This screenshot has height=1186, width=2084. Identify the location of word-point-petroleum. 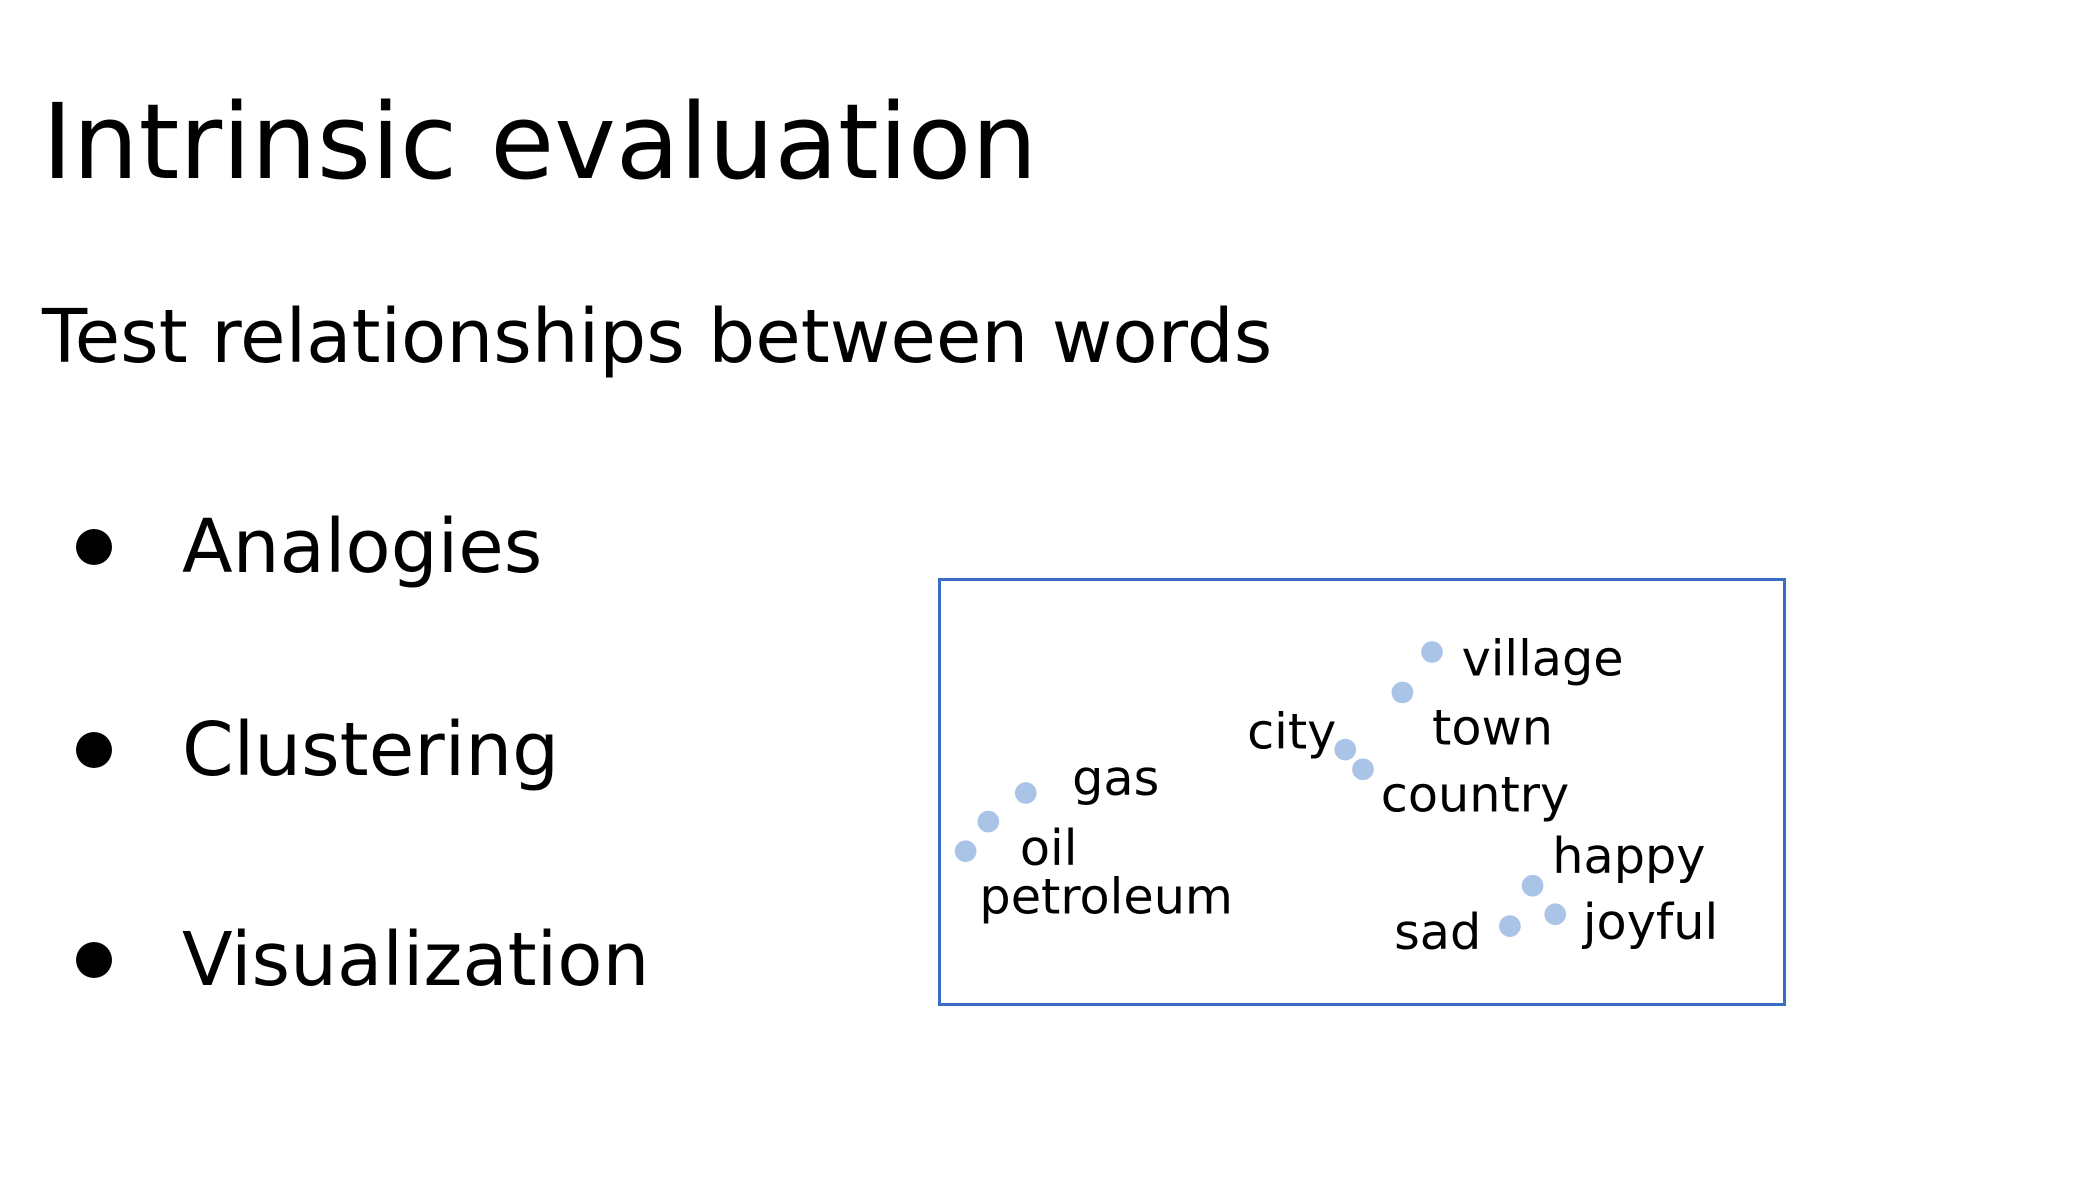
(965, 851).